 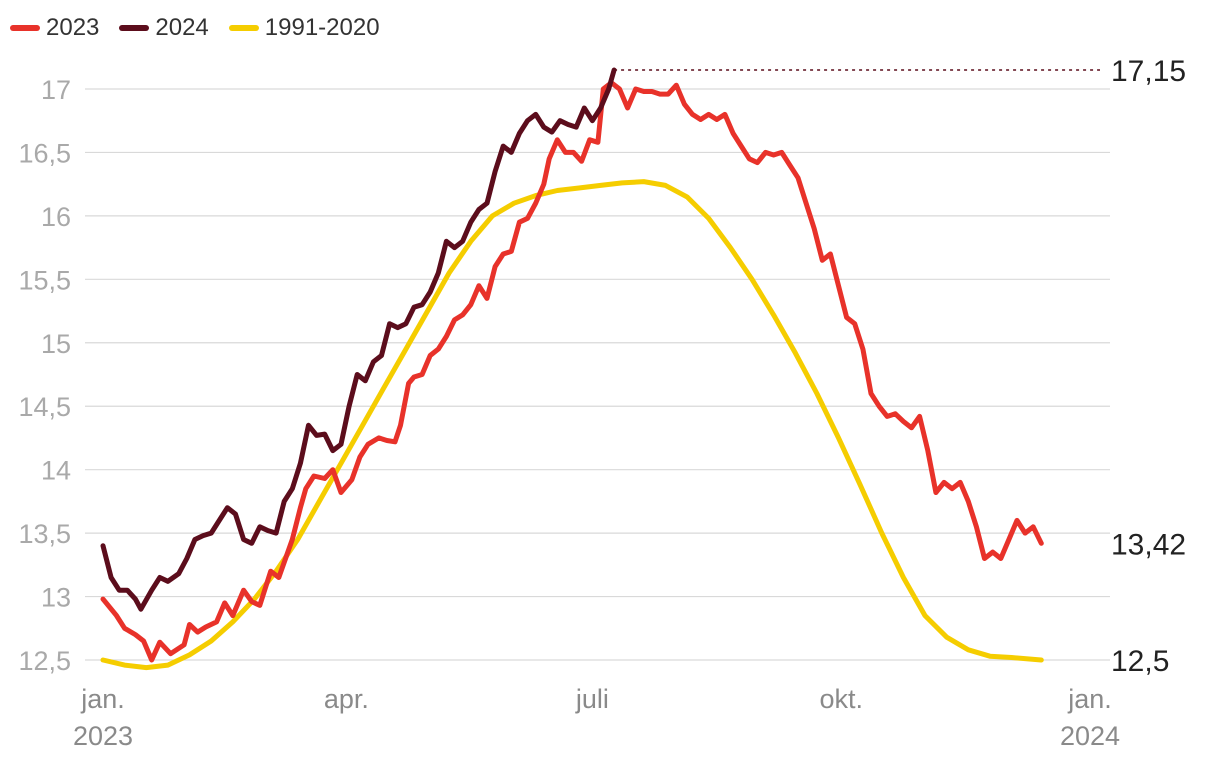 I want to click on legend-label-2024: 2024, so click(x=182, y=27).